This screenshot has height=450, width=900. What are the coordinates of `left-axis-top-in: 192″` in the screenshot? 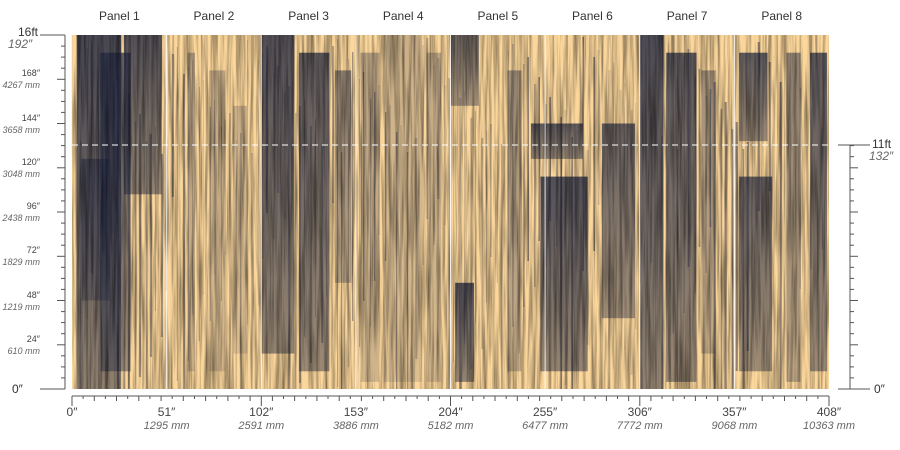 It's located at (20, 44).